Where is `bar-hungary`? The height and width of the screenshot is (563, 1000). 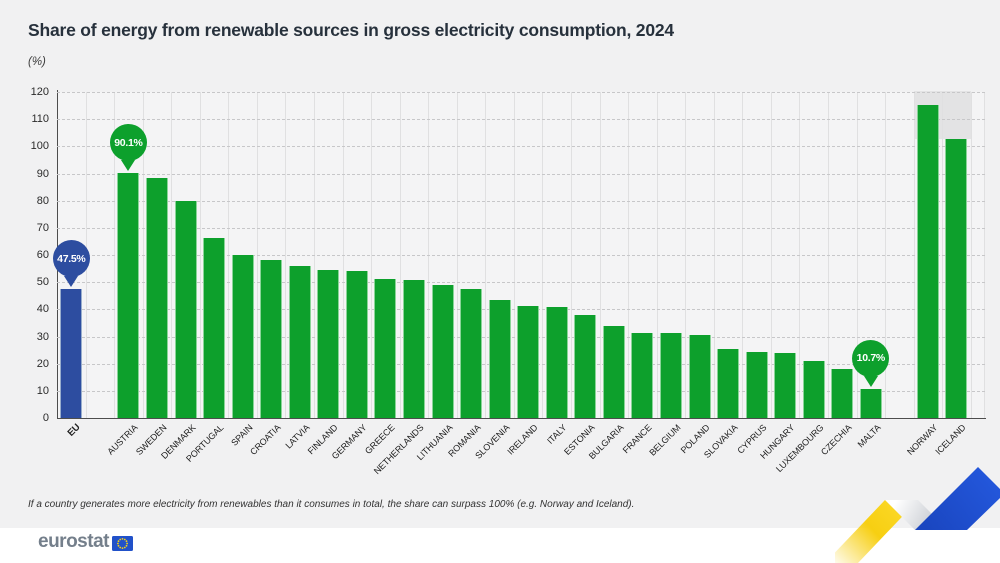 bar-hungary is located at coordinates (785, 385).